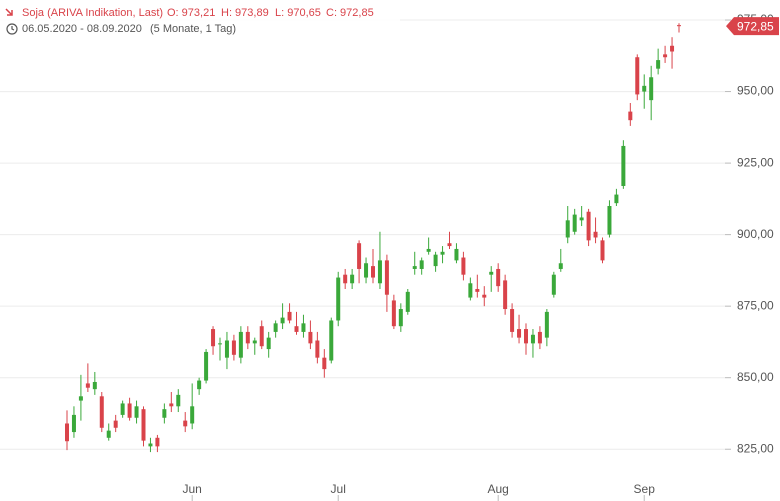 This screenshot has width=780, height=501. Describe the element at coordinates (755, 305) in the screenshot. I see `y-tick-label: 875,00` at that location.